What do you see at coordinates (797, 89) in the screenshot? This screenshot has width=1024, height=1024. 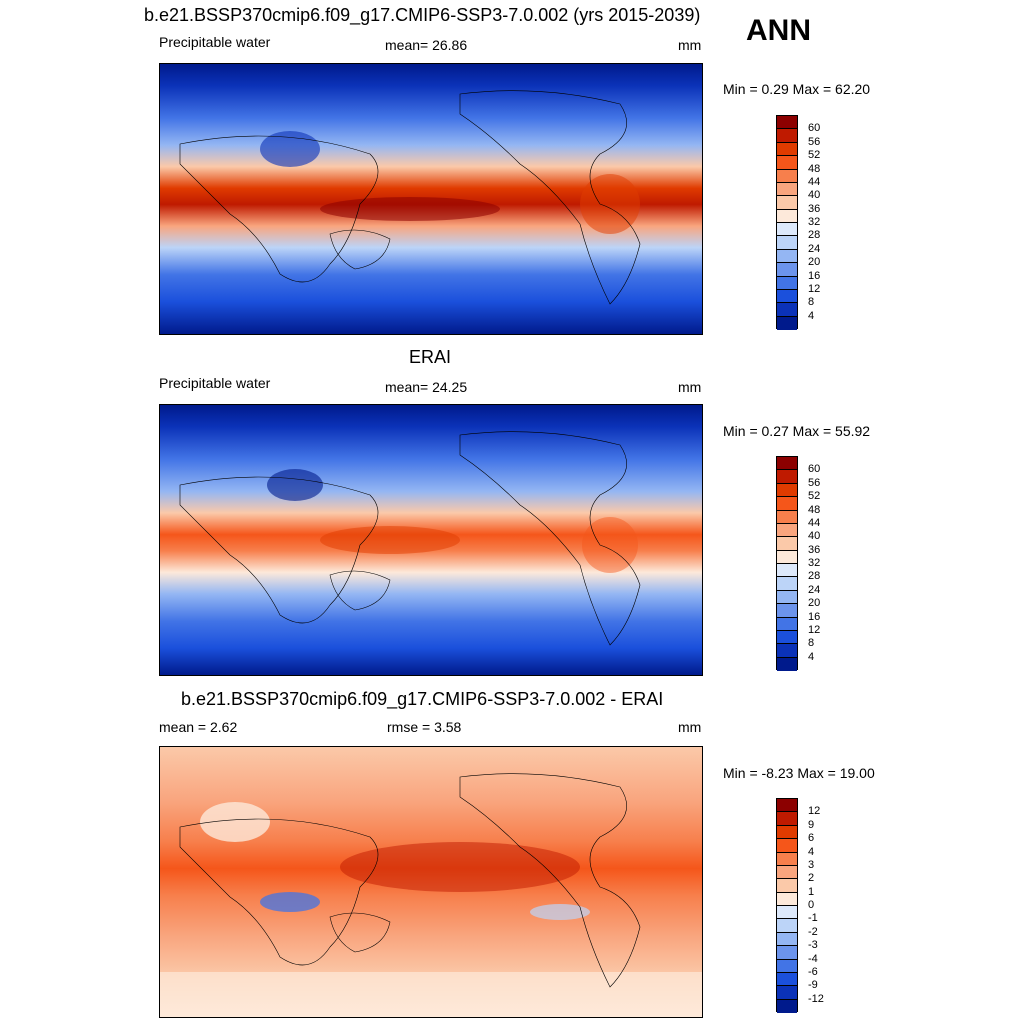 I see `minmax-label: Min = 0.29 Max = 62.20` at bounding box center [797, 89].